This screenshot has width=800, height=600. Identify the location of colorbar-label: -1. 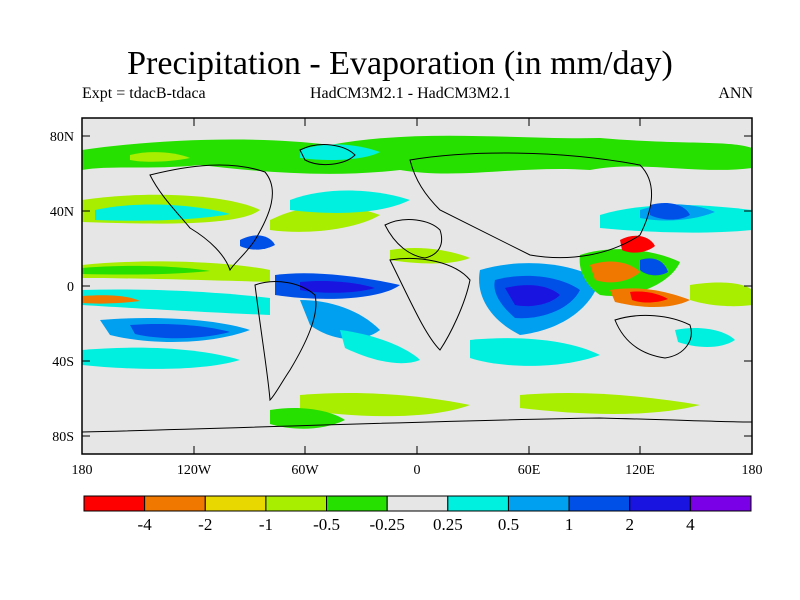
(266, 524).